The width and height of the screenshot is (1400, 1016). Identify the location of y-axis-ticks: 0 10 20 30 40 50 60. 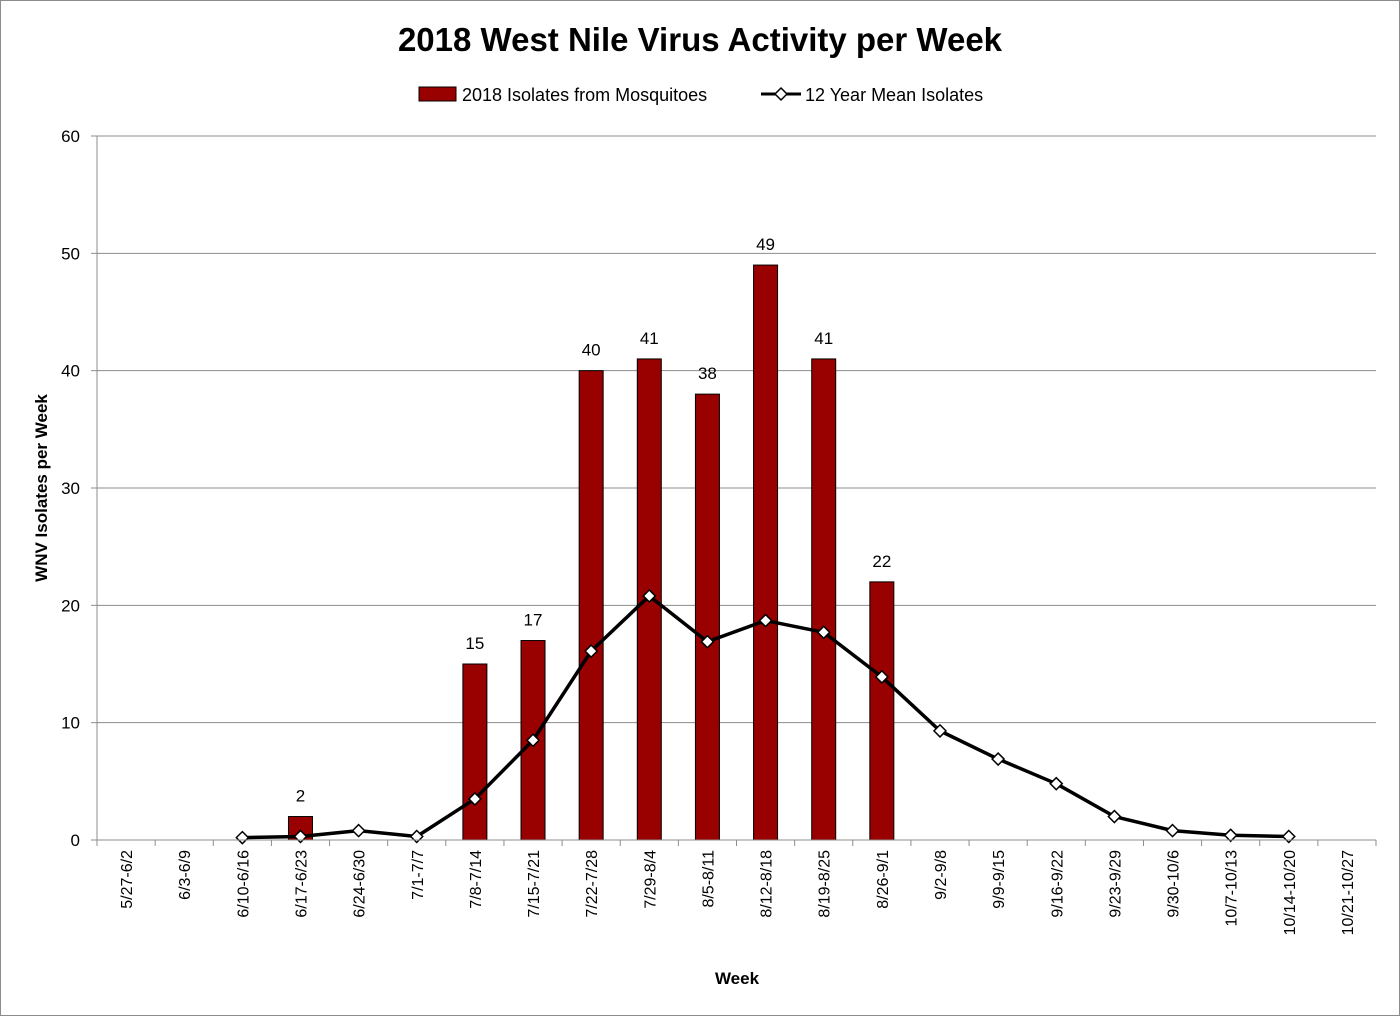
(79, 488).